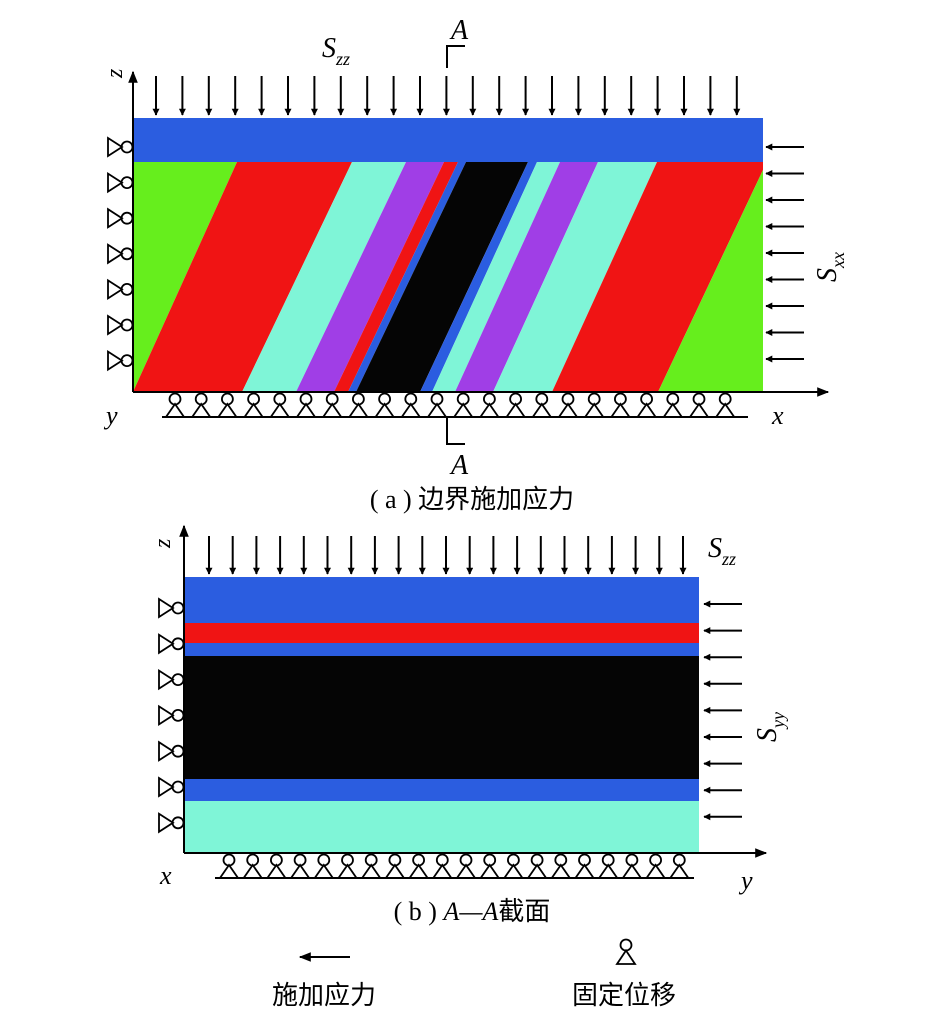 The height and width of the screenshot is (1013, 945). Describe the element at coordinates (624, 995) in the screenshot. I see `legend-support-label: 固定位移` at that location.